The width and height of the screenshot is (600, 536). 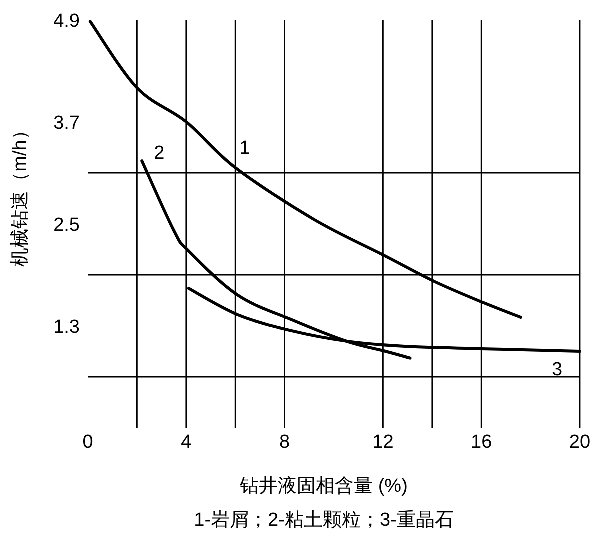 What do you see at coordinates (323, 486) in the screenshot?
I see `x-axis-title: 钻井液固相含量 (%)` at bounding box center [323, 486].